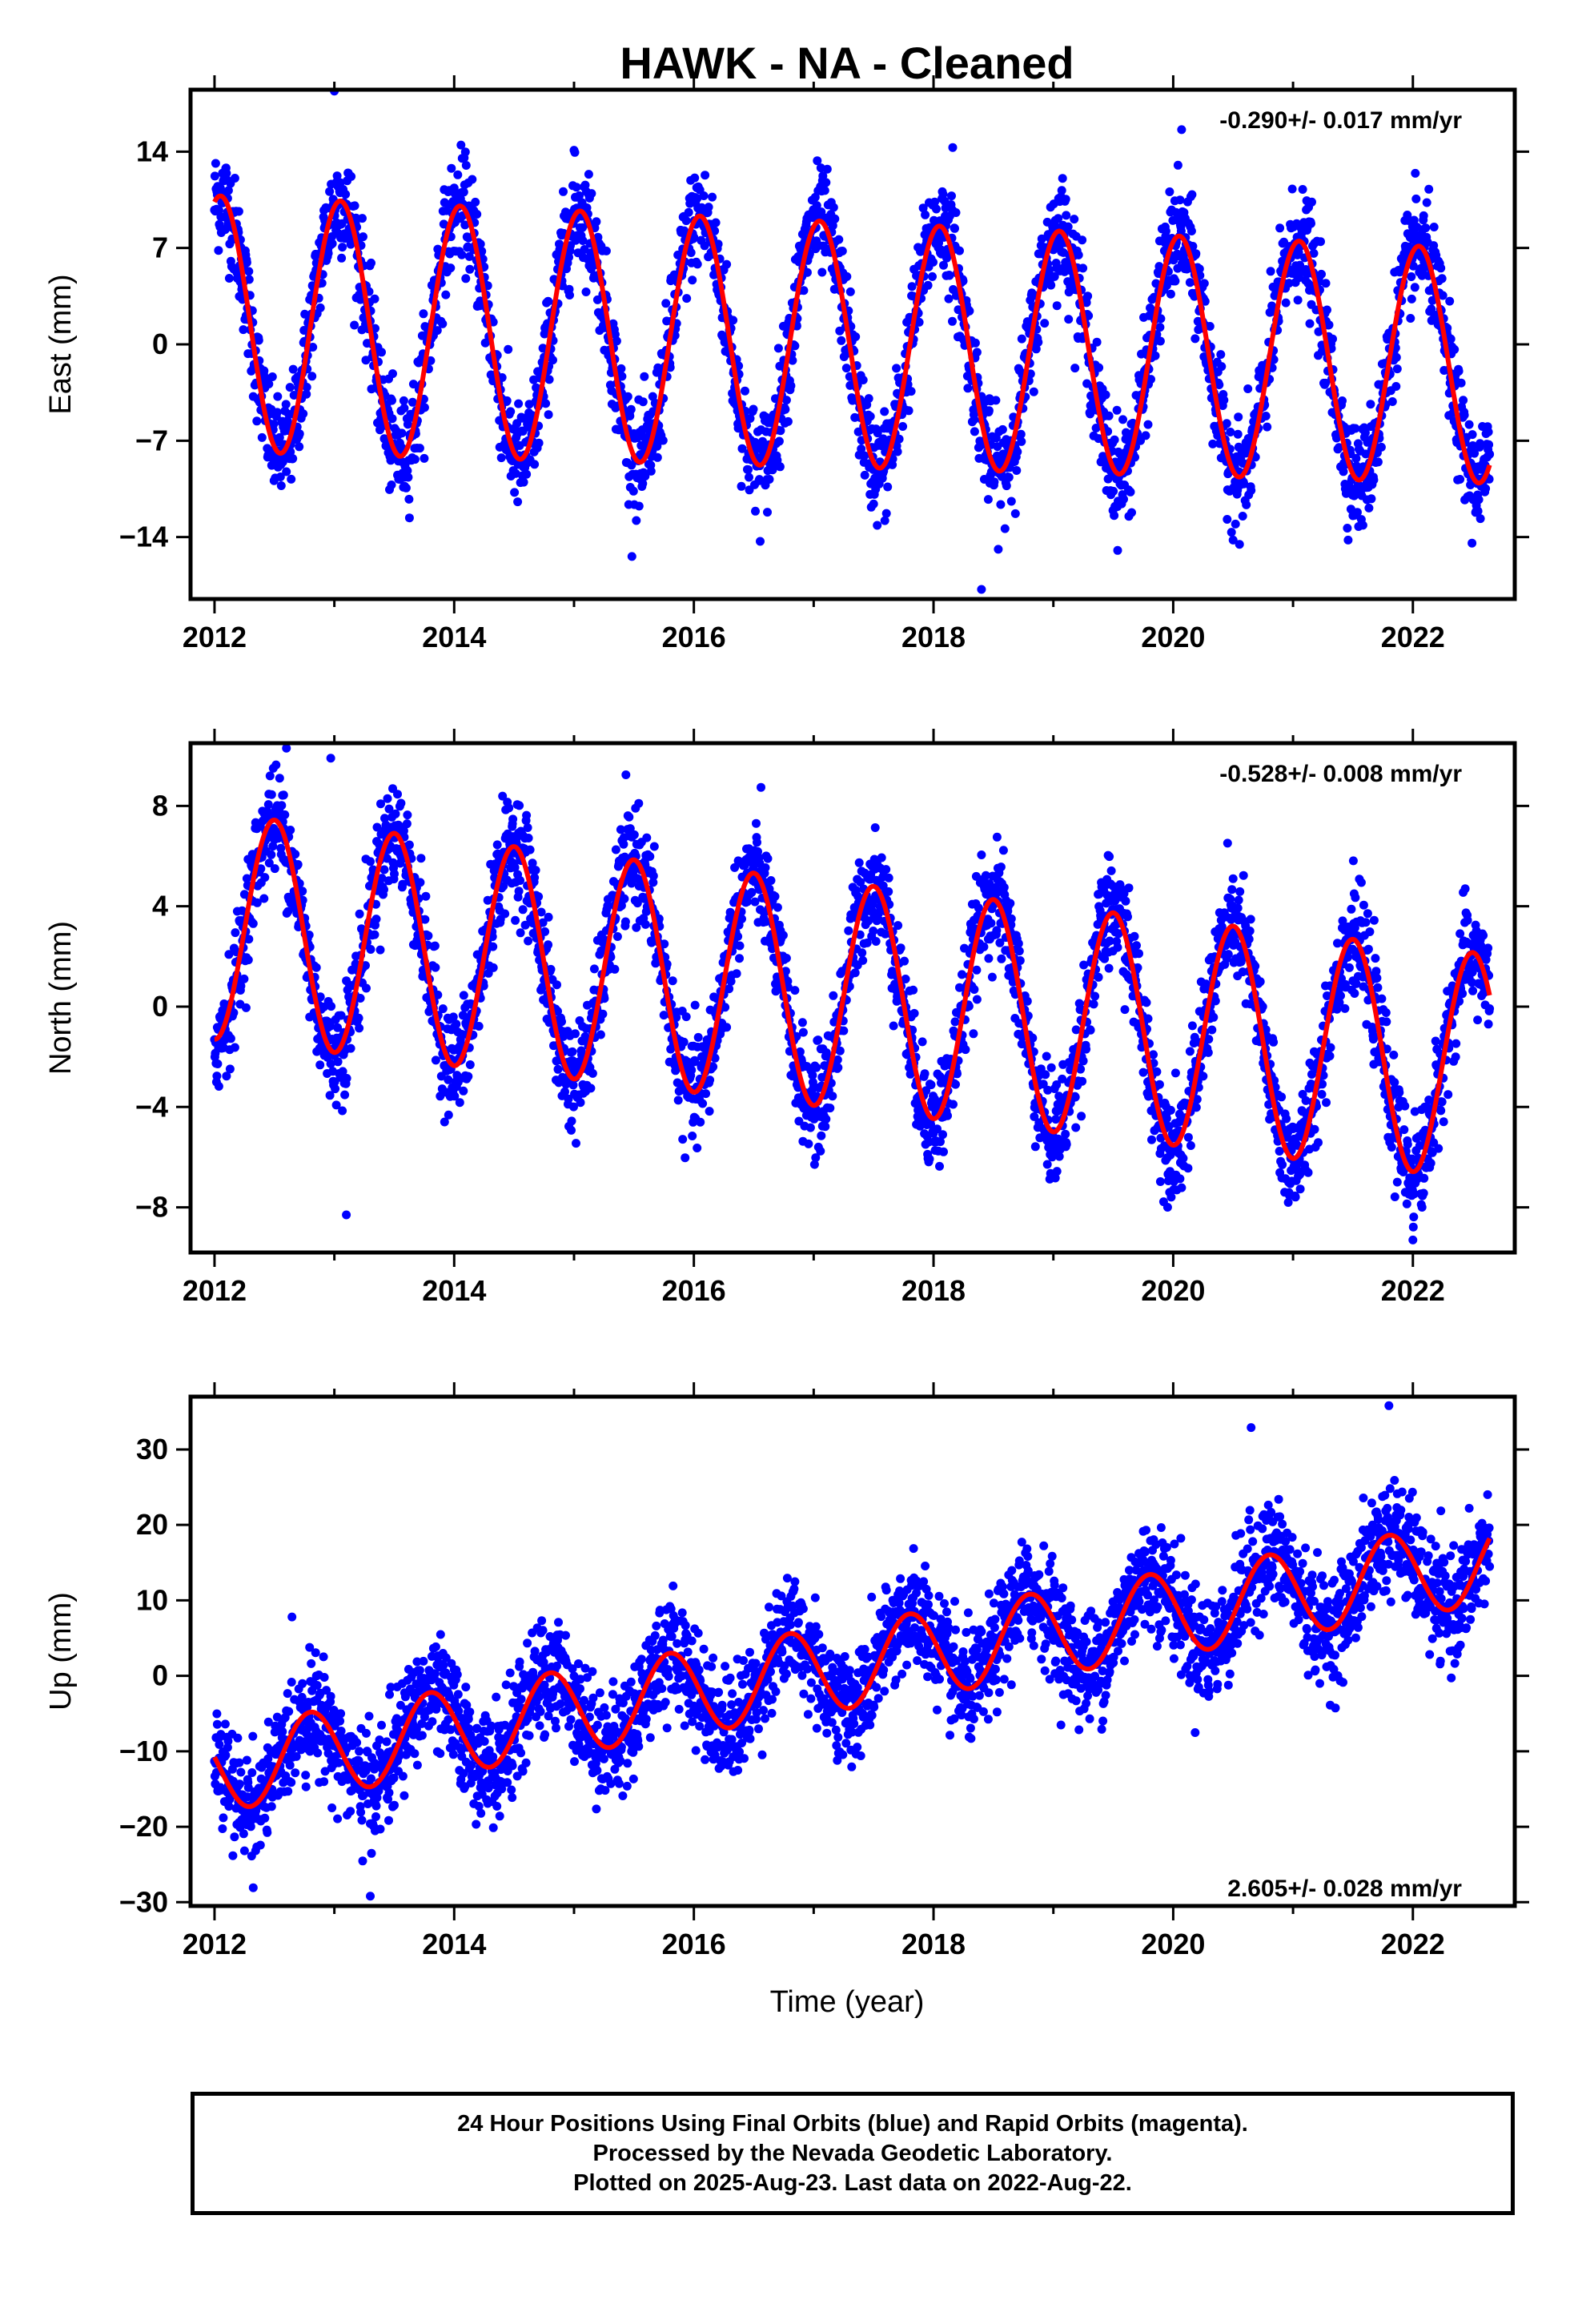  Describe the element at coordinates (151, 440) in the screenshot. I see `y-tick-label: −7` at that location.